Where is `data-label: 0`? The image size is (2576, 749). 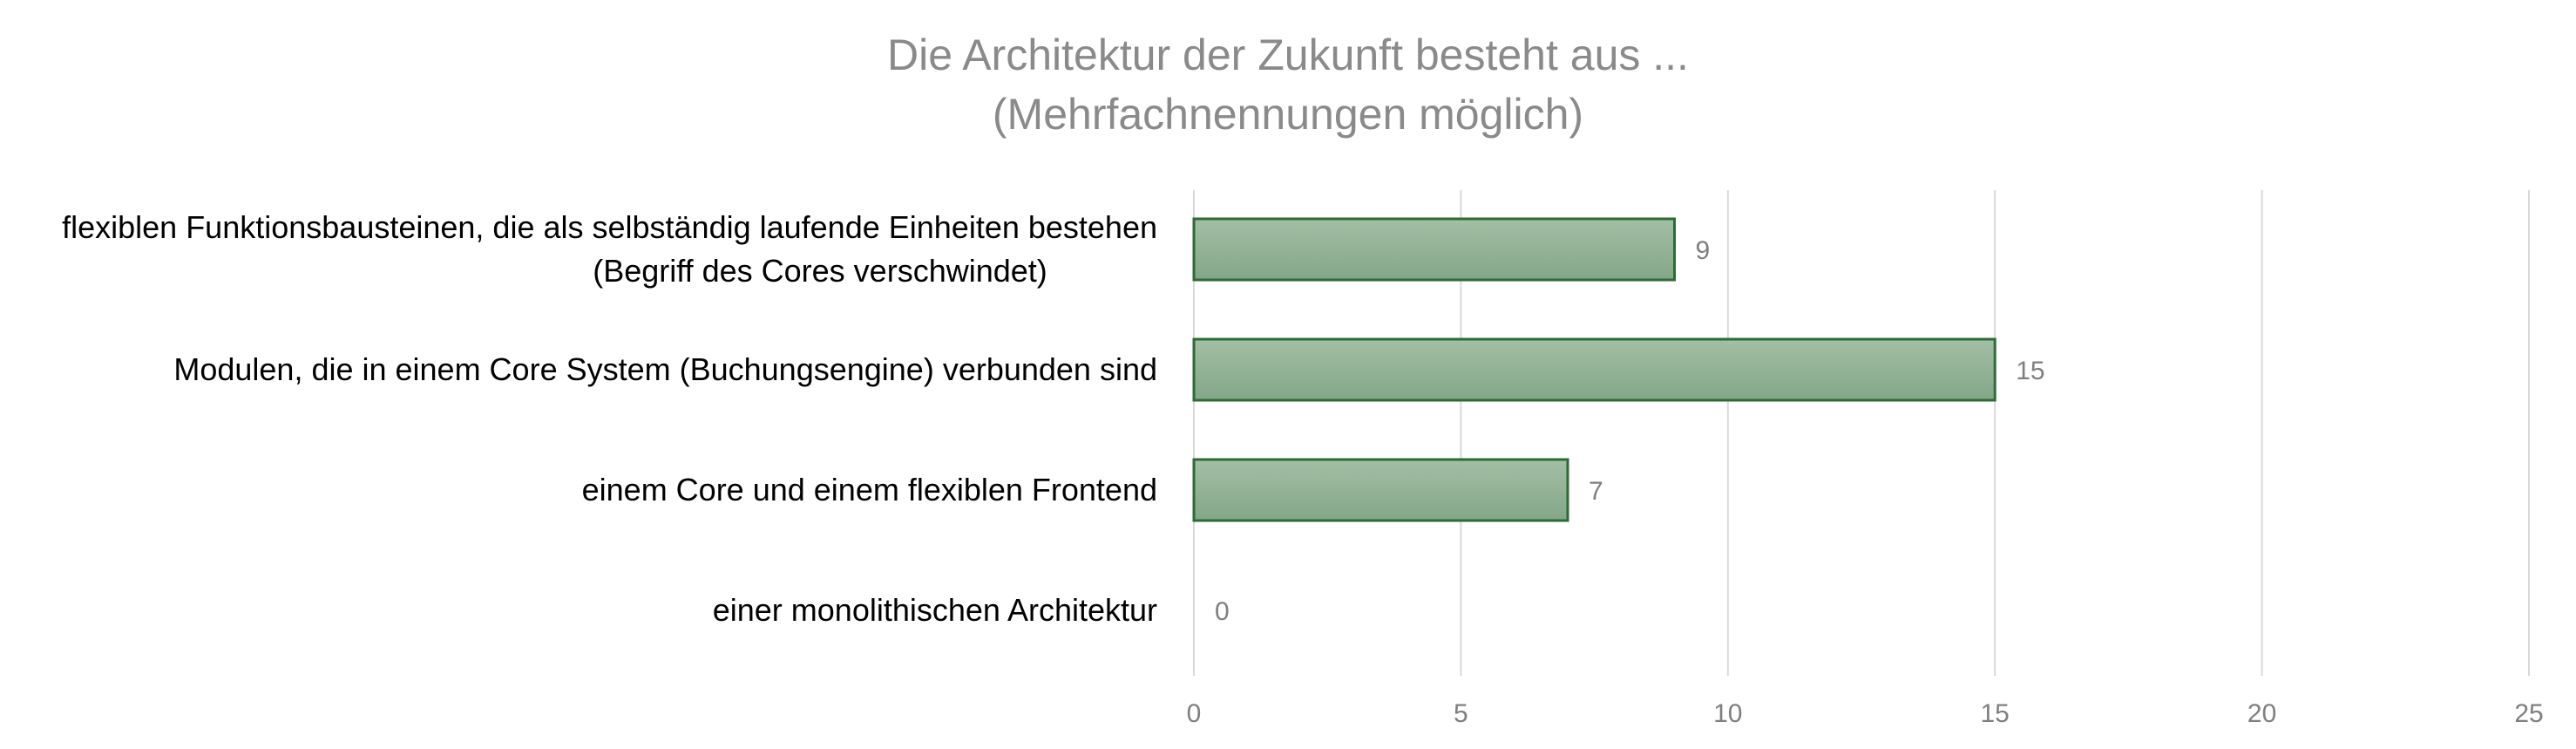 data-label: 0 is located at coordinates (1222, 611).